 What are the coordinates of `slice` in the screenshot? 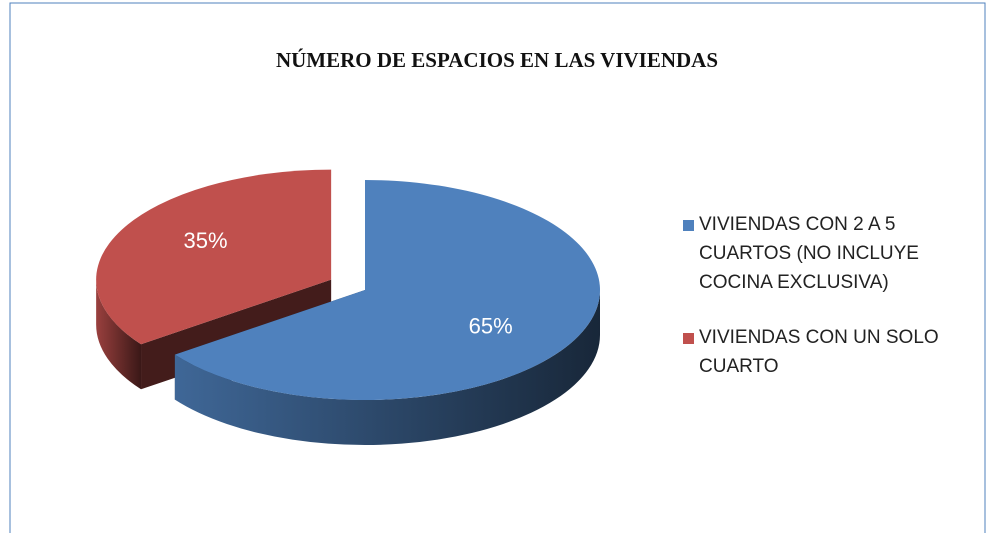 It's located at (214, 257).